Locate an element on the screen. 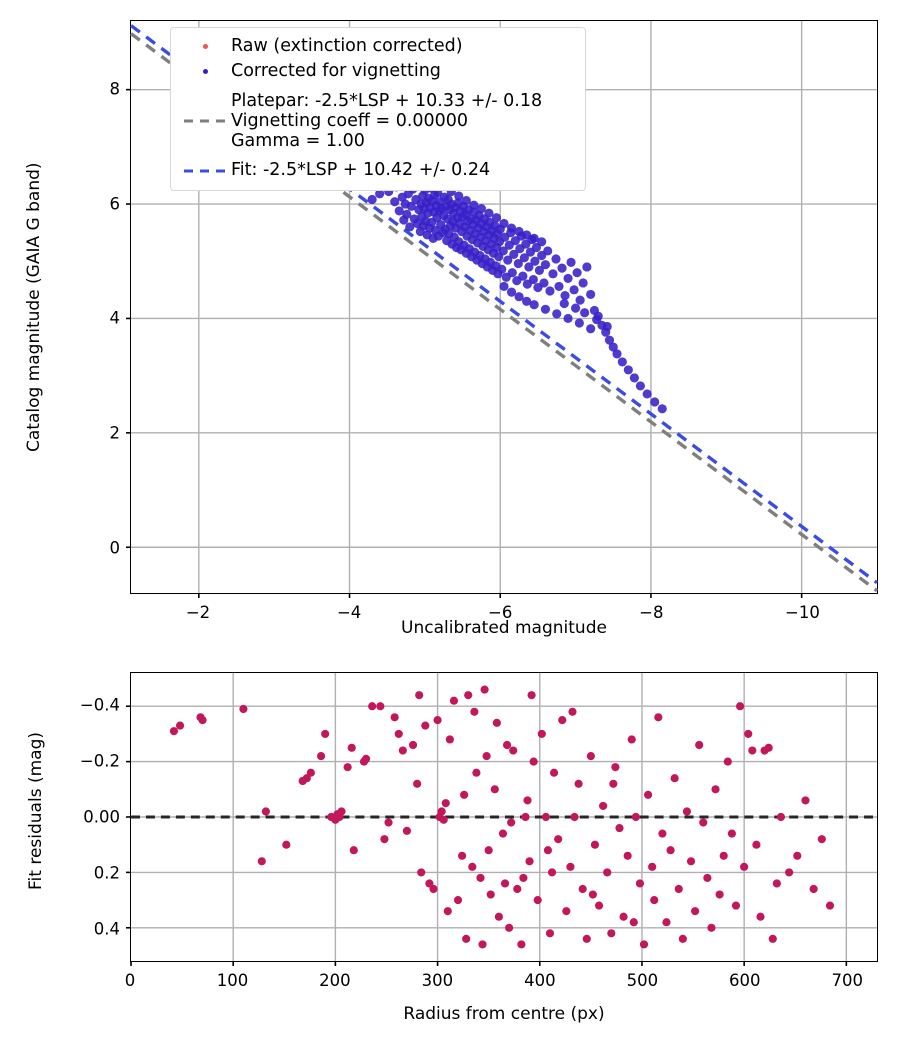 The height and width of the screenshot is (1050, 900). x-tick-label: 500 is located at coordinates (642, 980).